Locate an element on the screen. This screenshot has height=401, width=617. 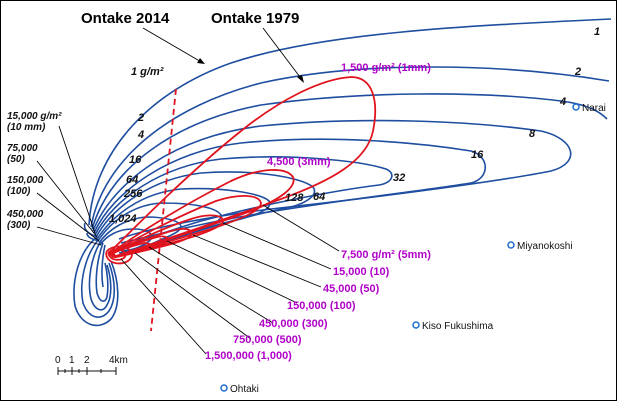
contour-south-e is located at coordinates (103, 266).